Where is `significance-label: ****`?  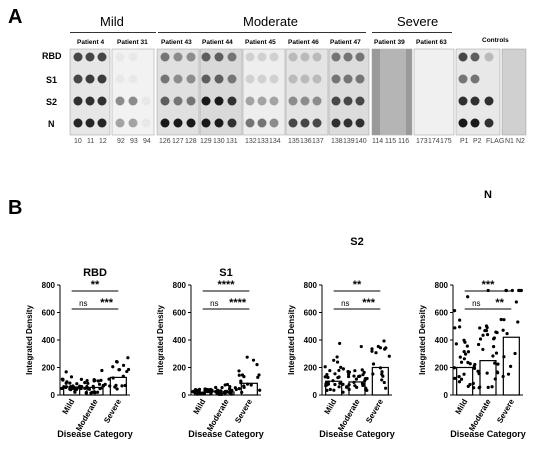
significance-label: **** is located at coordinates (238, 303).